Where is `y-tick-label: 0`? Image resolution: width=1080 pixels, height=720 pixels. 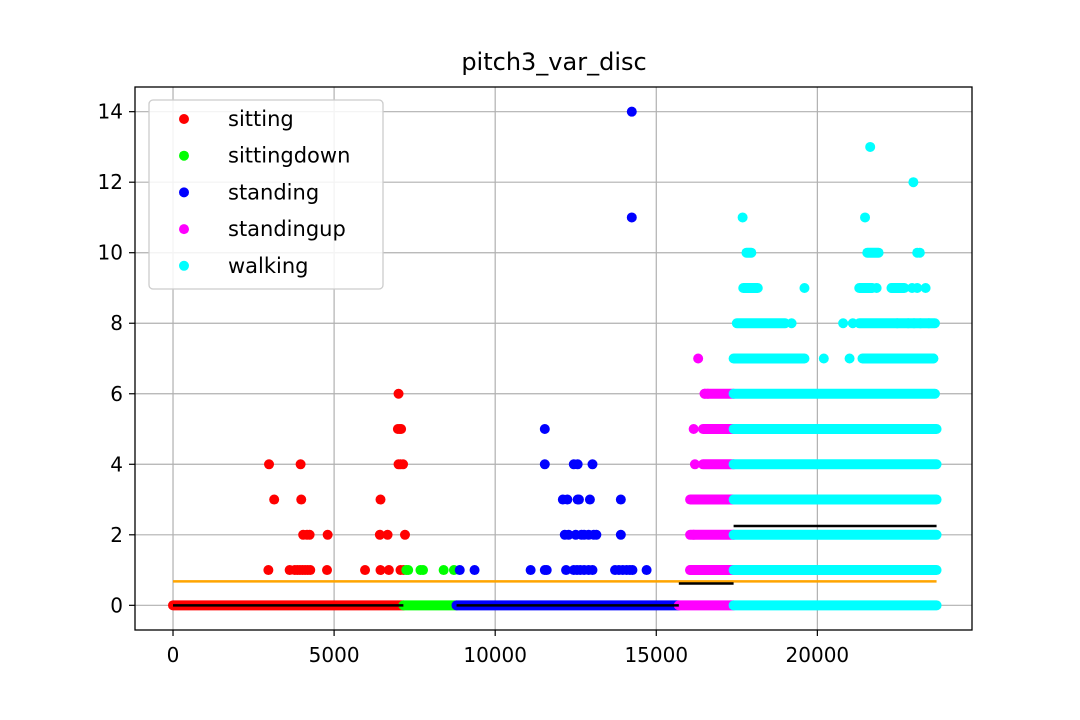
y-tick-label: 0 is located at coordinates (116, 605).